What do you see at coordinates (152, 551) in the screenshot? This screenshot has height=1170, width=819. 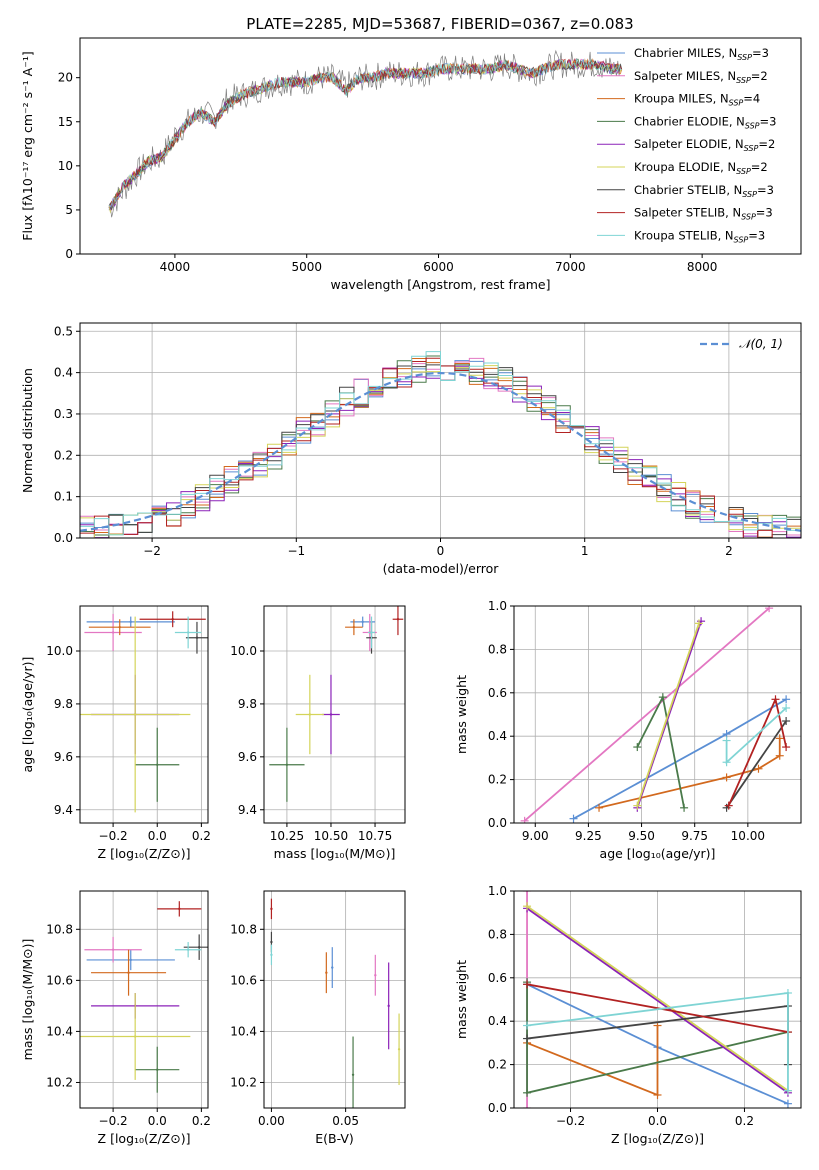 I see `x-tick-label: −2` at bounding box center [152, 551].